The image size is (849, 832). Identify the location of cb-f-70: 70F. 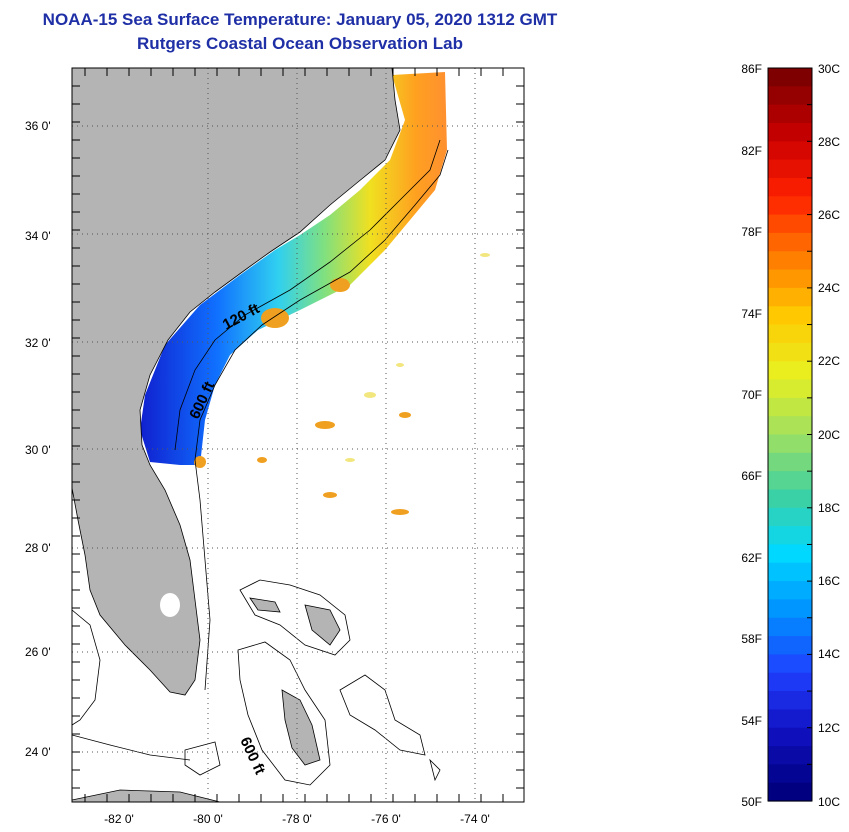
(751, 395).